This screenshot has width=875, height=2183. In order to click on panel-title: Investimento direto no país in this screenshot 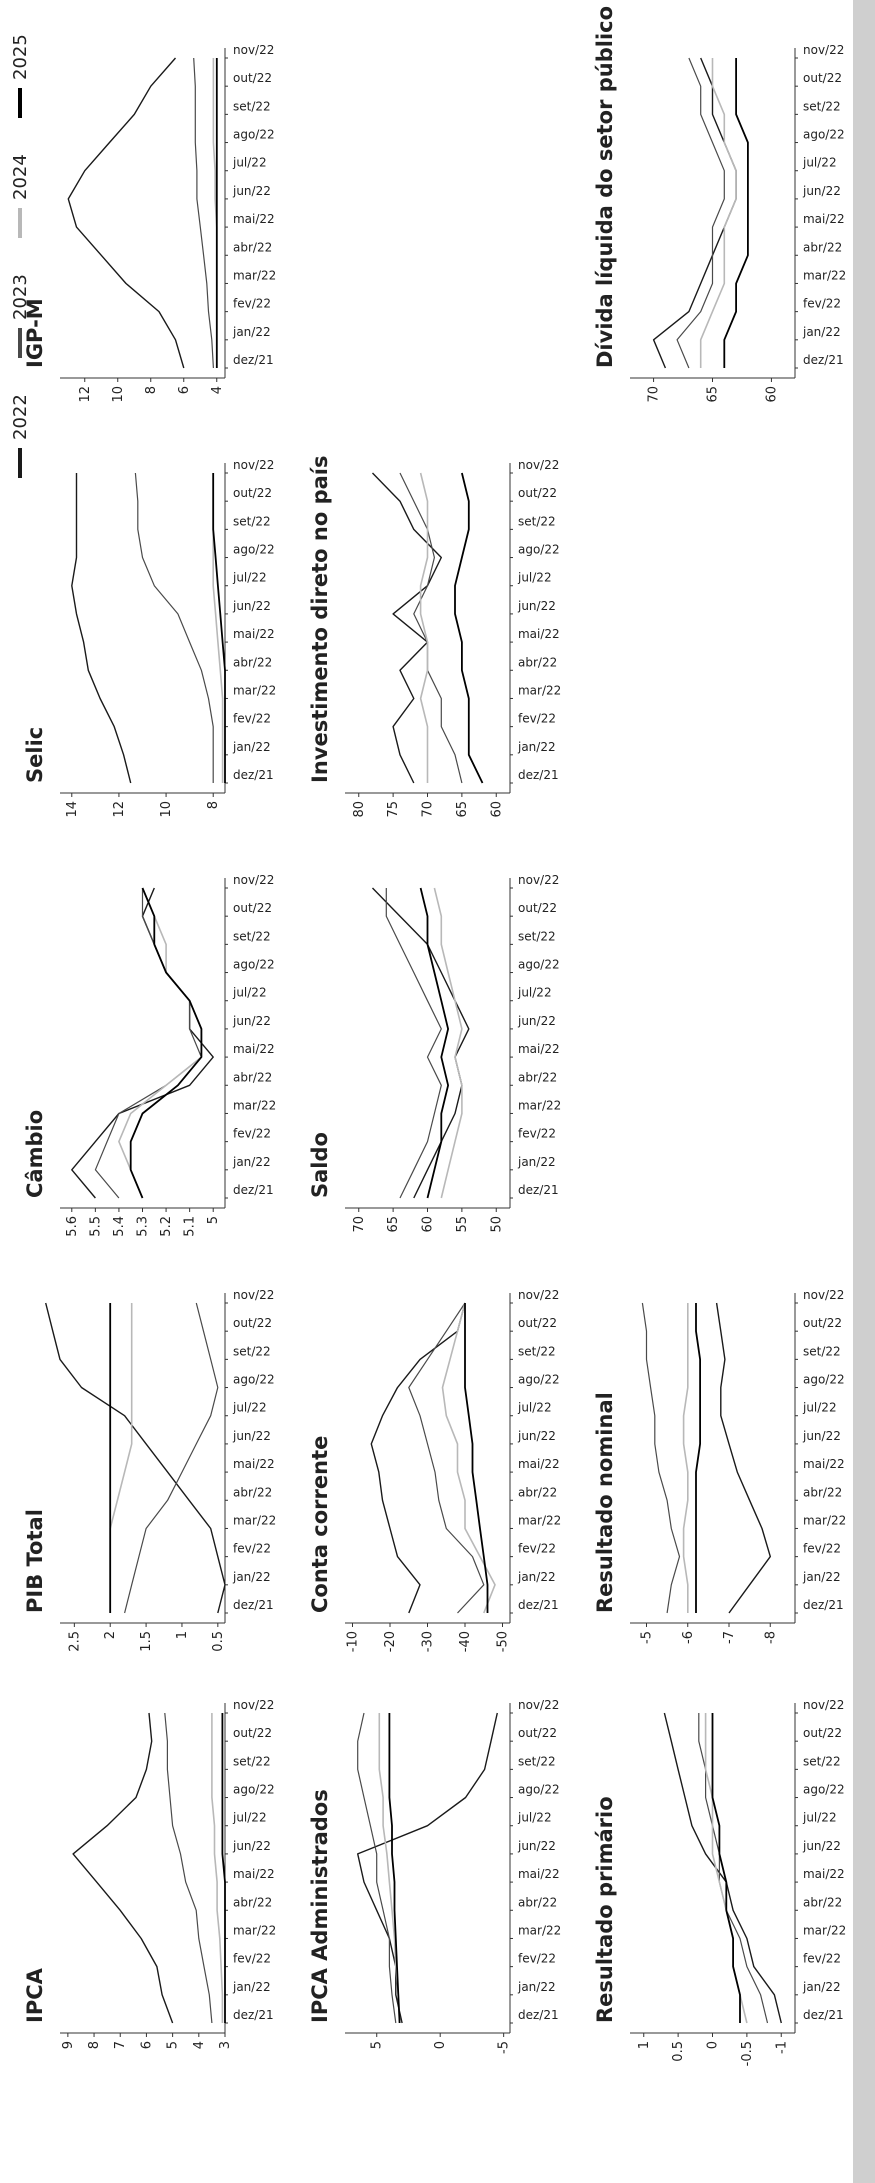, I will do `click(320, 619)`.